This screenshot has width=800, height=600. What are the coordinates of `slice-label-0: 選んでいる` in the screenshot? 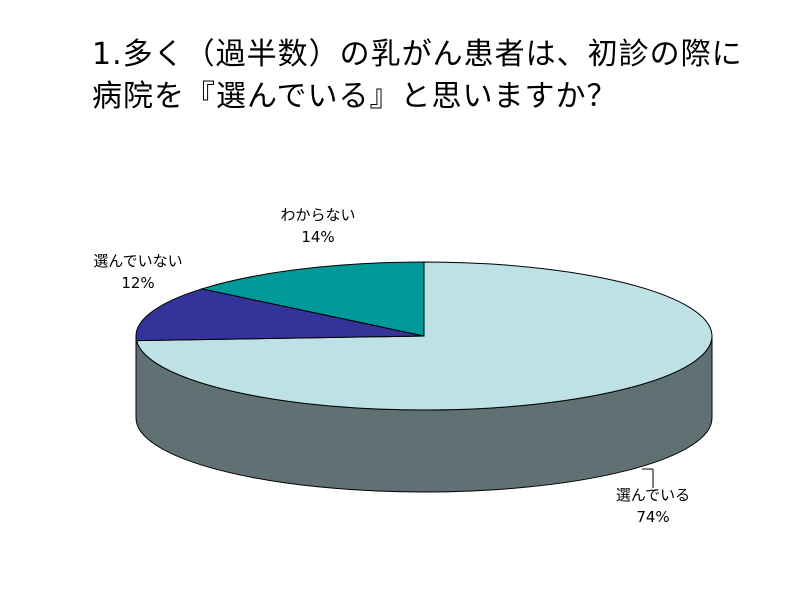 It's located at (653, 495).